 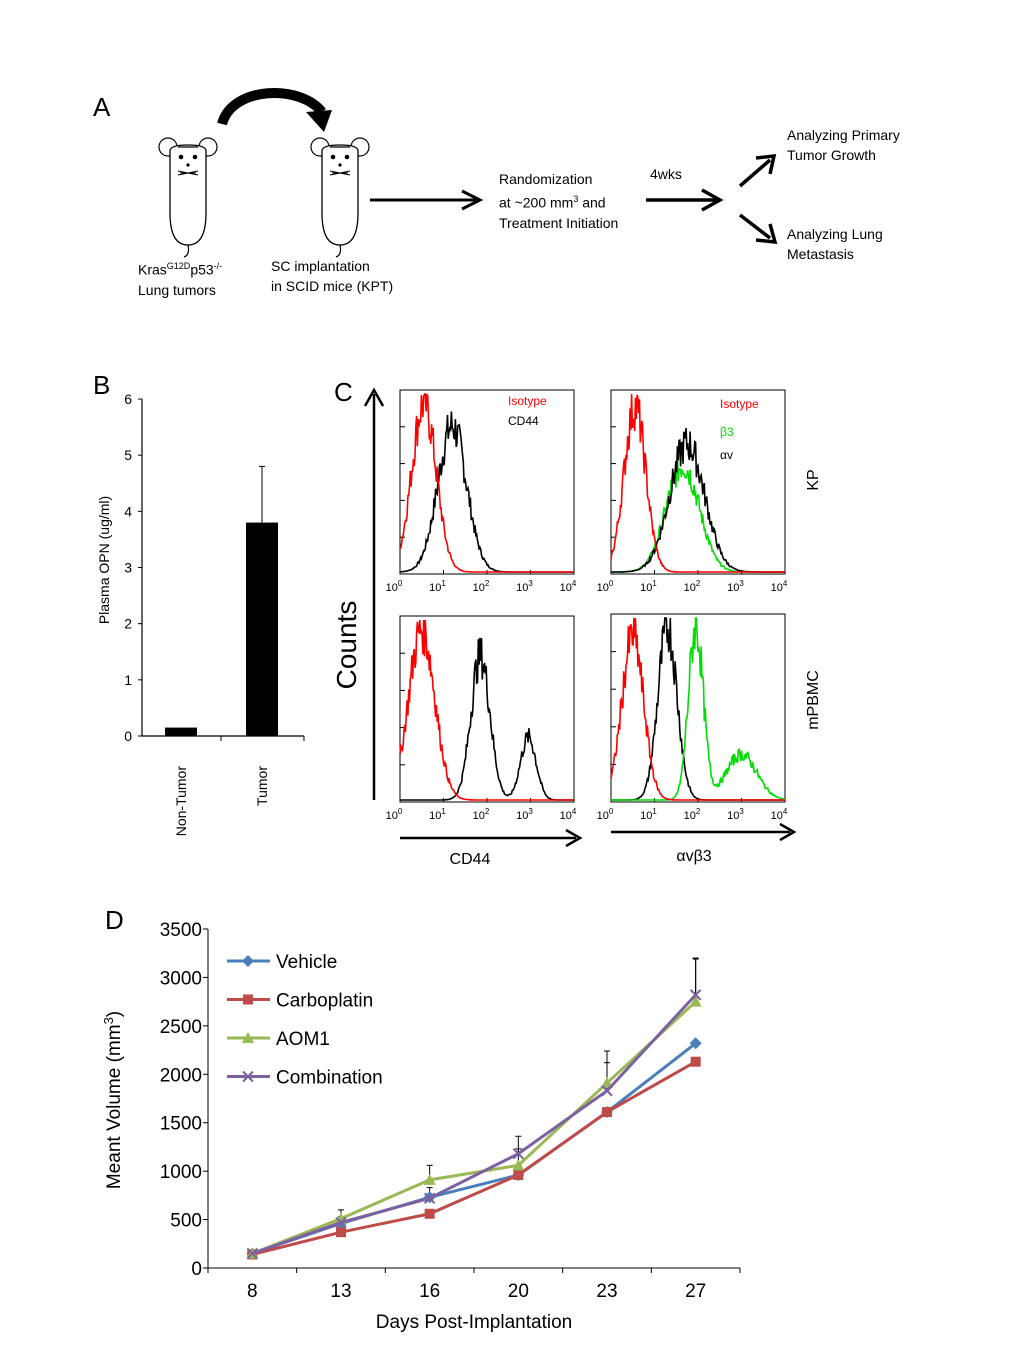 What do you see at coordinates (114, 920) in the screenshot?
I see `panel-d-letter: D` at bounding box center [114, 920].